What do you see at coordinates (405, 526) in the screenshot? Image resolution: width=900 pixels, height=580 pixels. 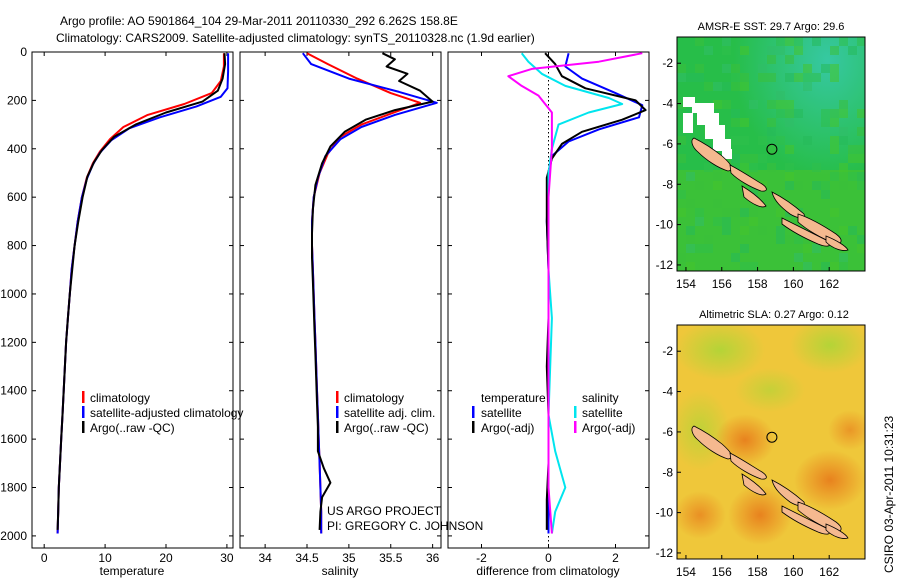 I see `project-note-line-2: PI: GREGORY C. JOHNSON` at bounding box center [405, 526].